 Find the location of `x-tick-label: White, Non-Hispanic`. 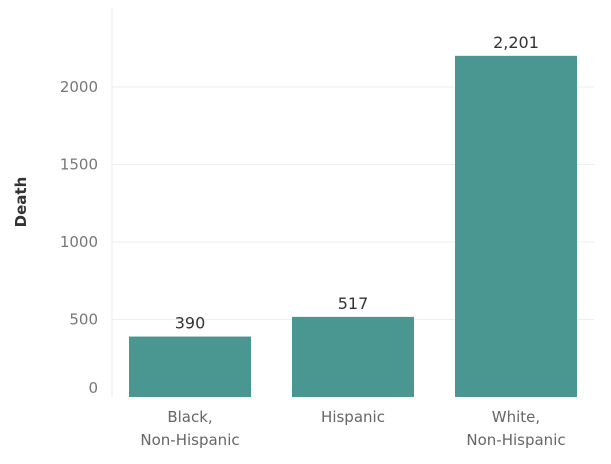

x-tick-label: White, Non-Hispanic is located at coordinates (515, 428).